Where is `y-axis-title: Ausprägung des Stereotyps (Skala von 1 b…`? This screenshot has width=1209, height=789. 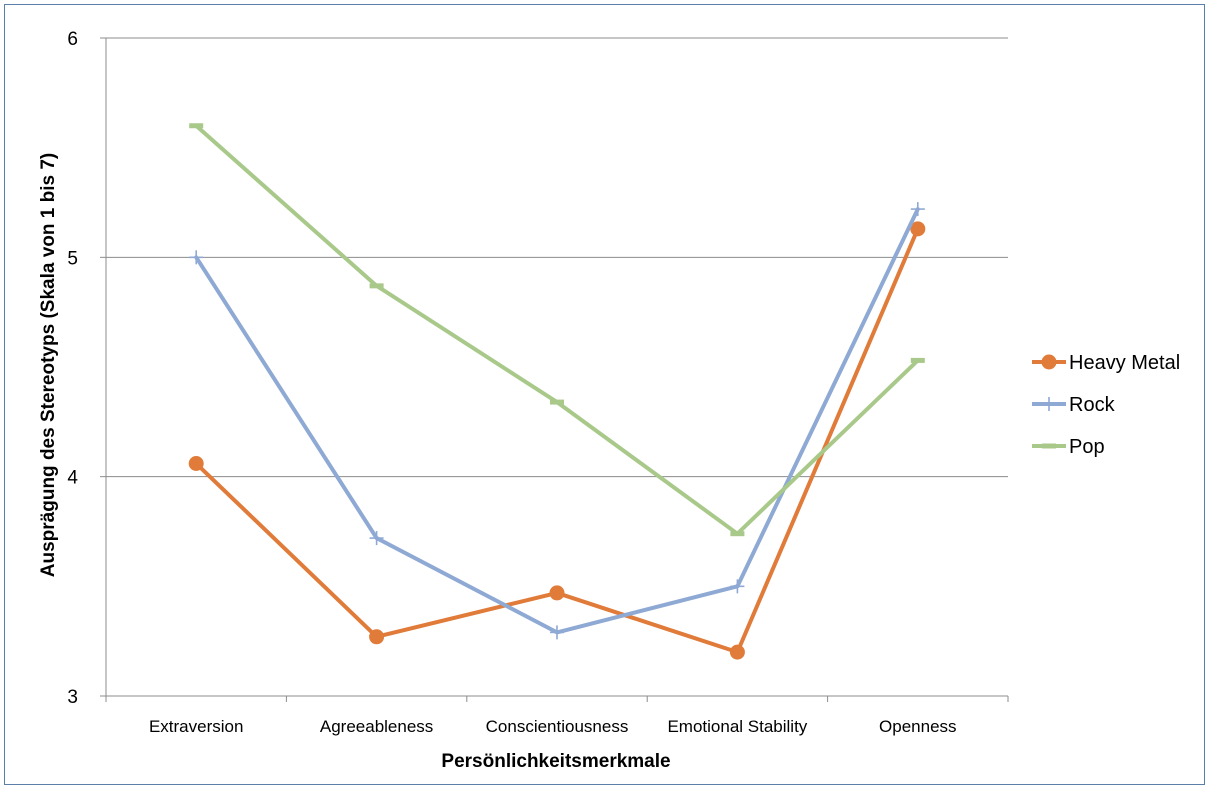 y-axis-title: Ausprägung des Stereotyps (Skala von 1 b… is located at coordinates (48, 365).